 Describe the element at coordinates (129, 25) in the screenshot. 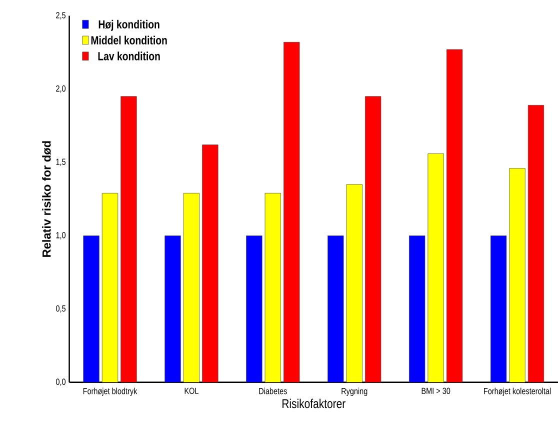

I see `legend-label: Høj kondition` at that location.